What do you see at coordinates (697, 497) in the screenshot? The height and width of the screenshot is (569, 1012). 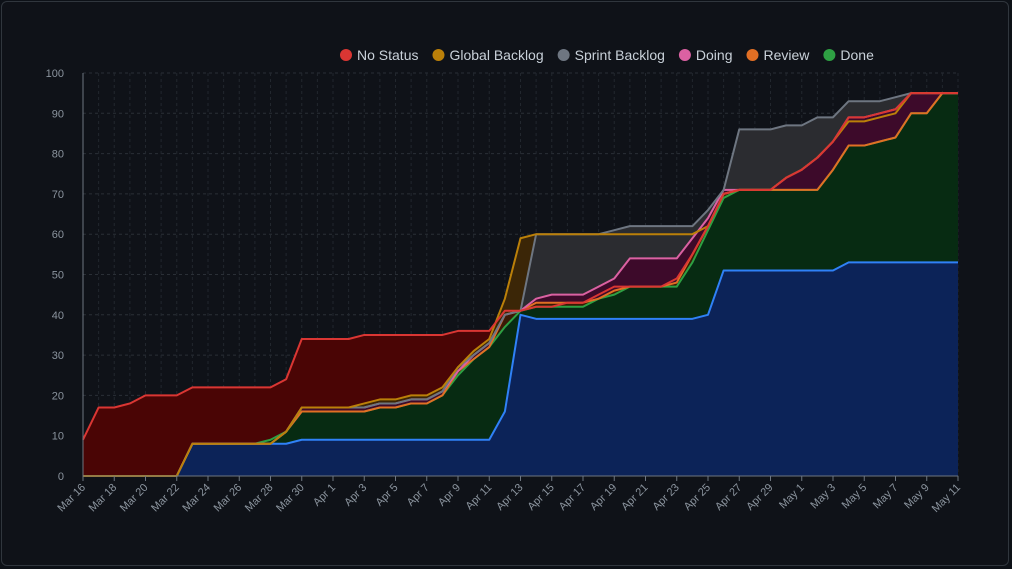 I see `x-tick-label: Apr 25` at bounding box center [697, 497].